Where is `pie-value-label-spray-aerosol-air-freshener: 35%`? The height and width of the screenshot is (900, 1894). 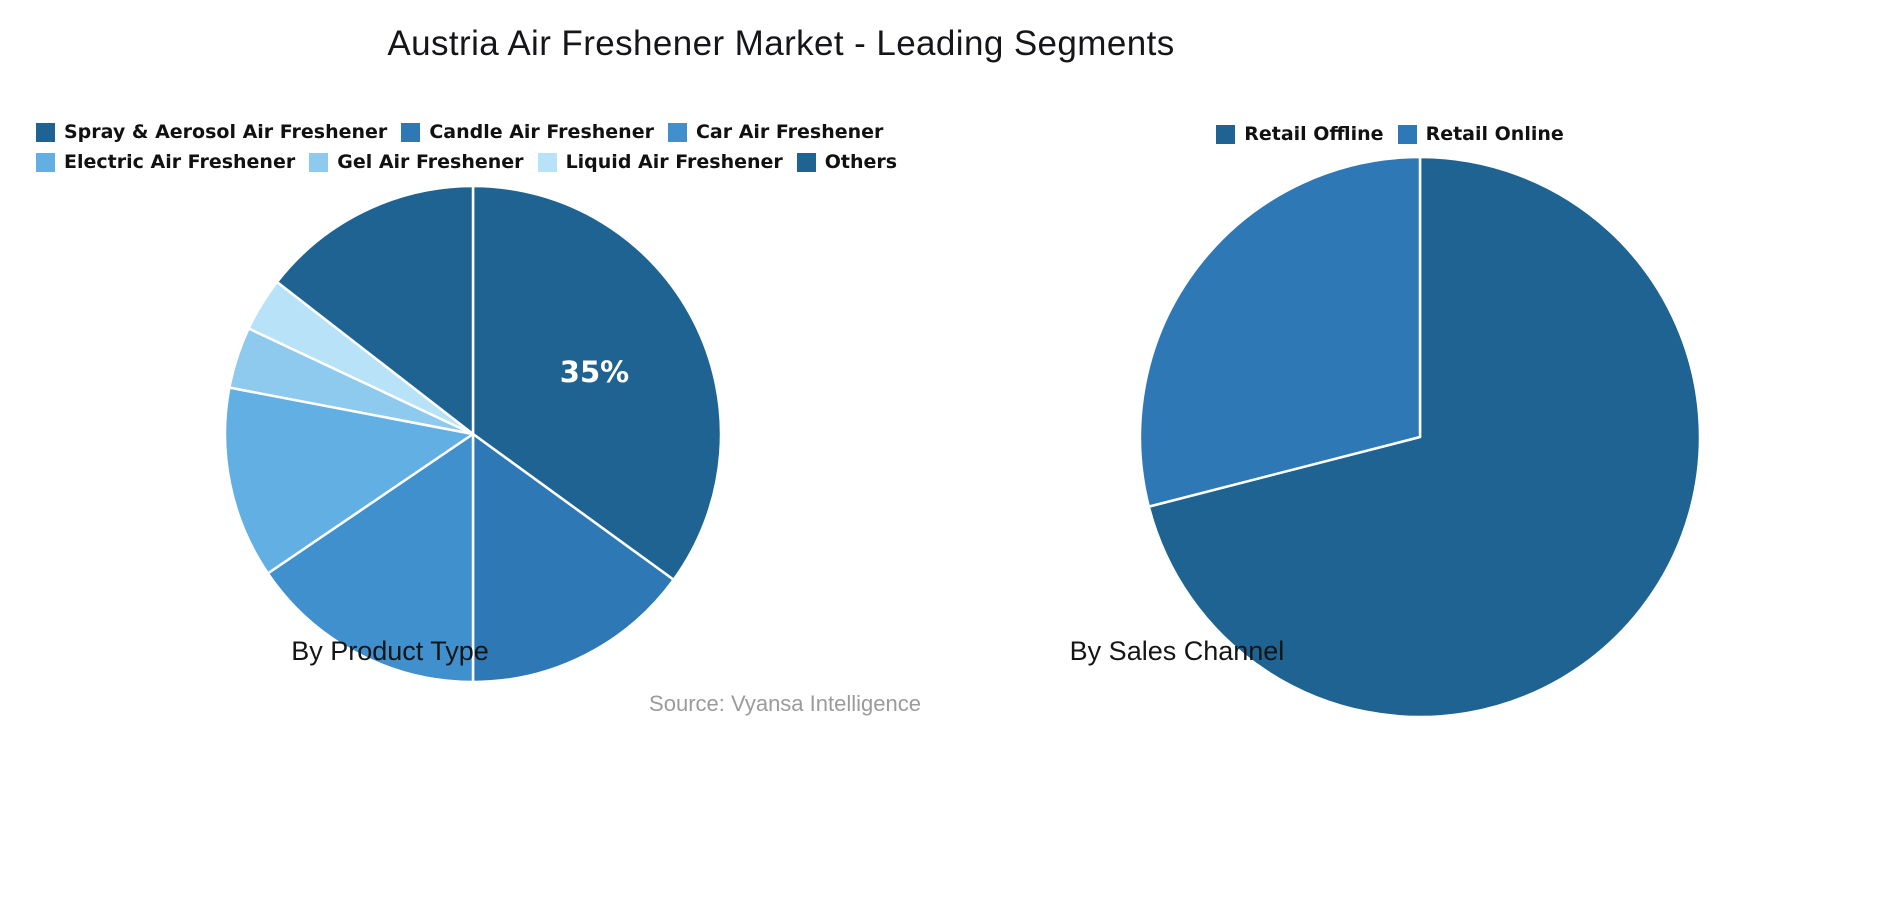 pie-value-label-spray-aerosol-air-freshener: 35% is located at coordinates (594, 372).